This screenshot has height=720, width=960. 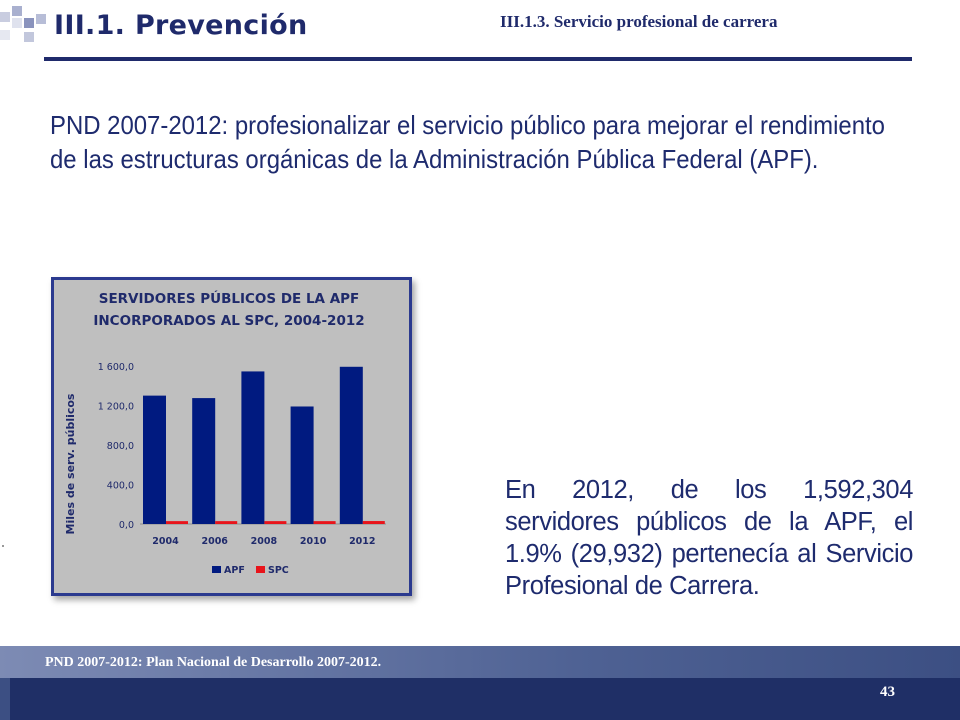 What do you see at coordinates (373, 522) in the screenshot?
I see `bar-spc-2012` at bounding box center [373, 522].